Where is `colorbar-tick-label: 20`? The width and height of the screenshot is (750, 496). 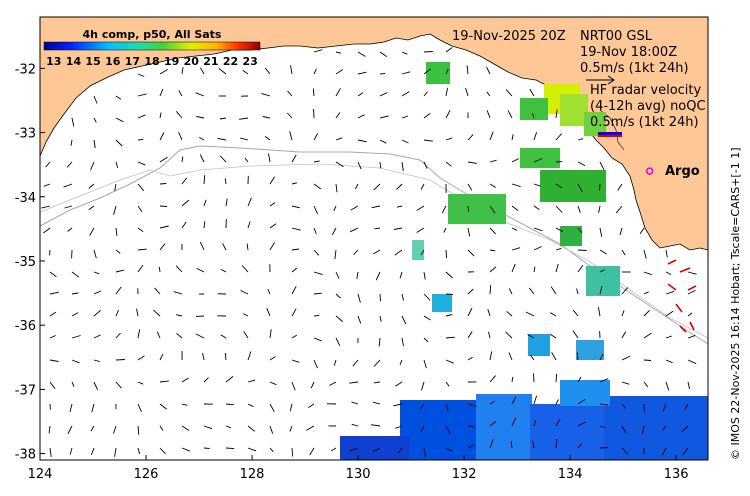 colorbar-tick-label: 20 is located at coordinates (192, 61).